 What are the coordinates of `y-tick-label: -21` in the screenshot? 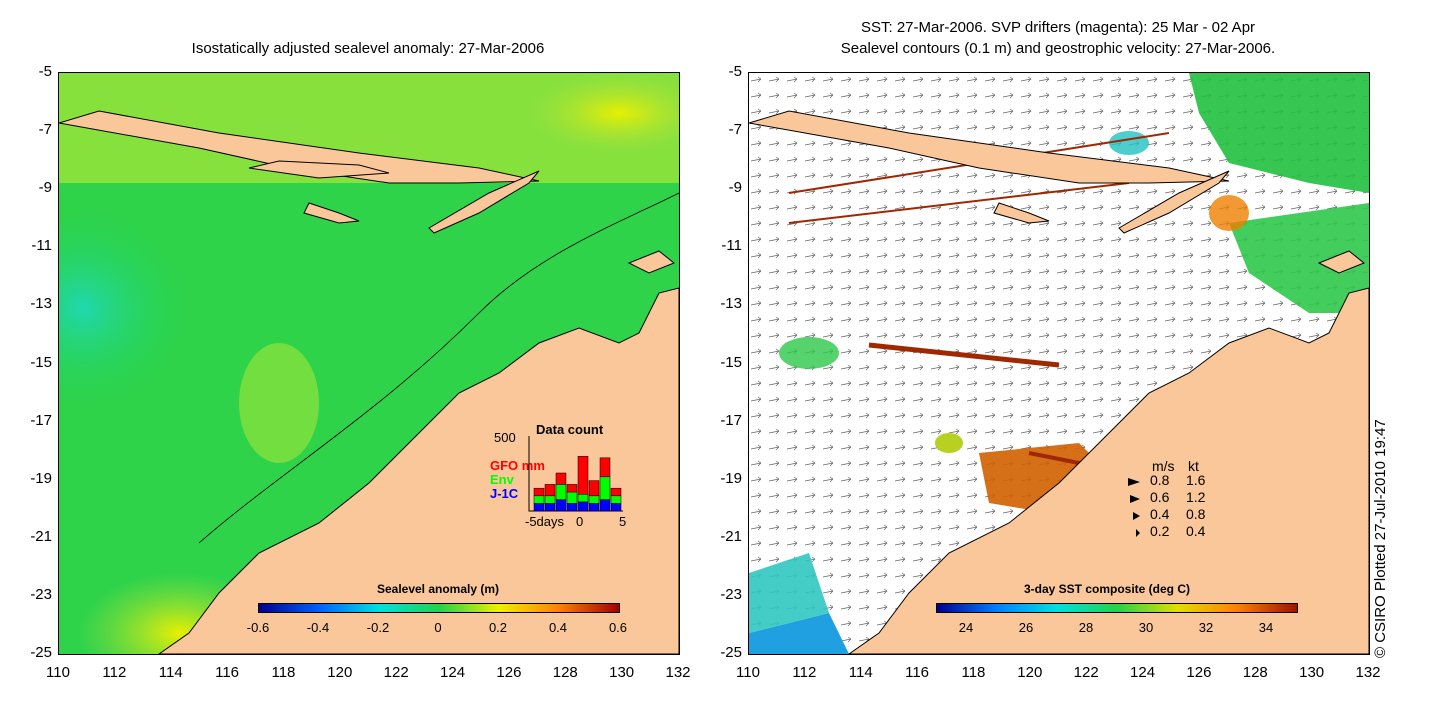 It's located at (731, 536).